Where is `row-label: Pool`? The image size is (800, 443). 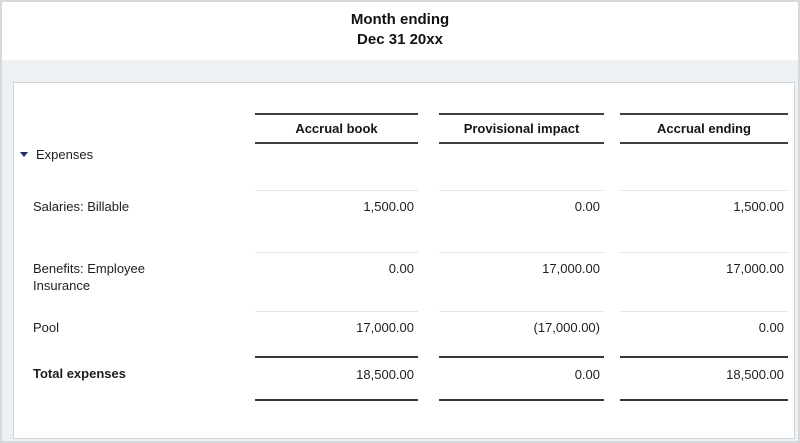
row-label: Pool is located at coordinates (46, 327).